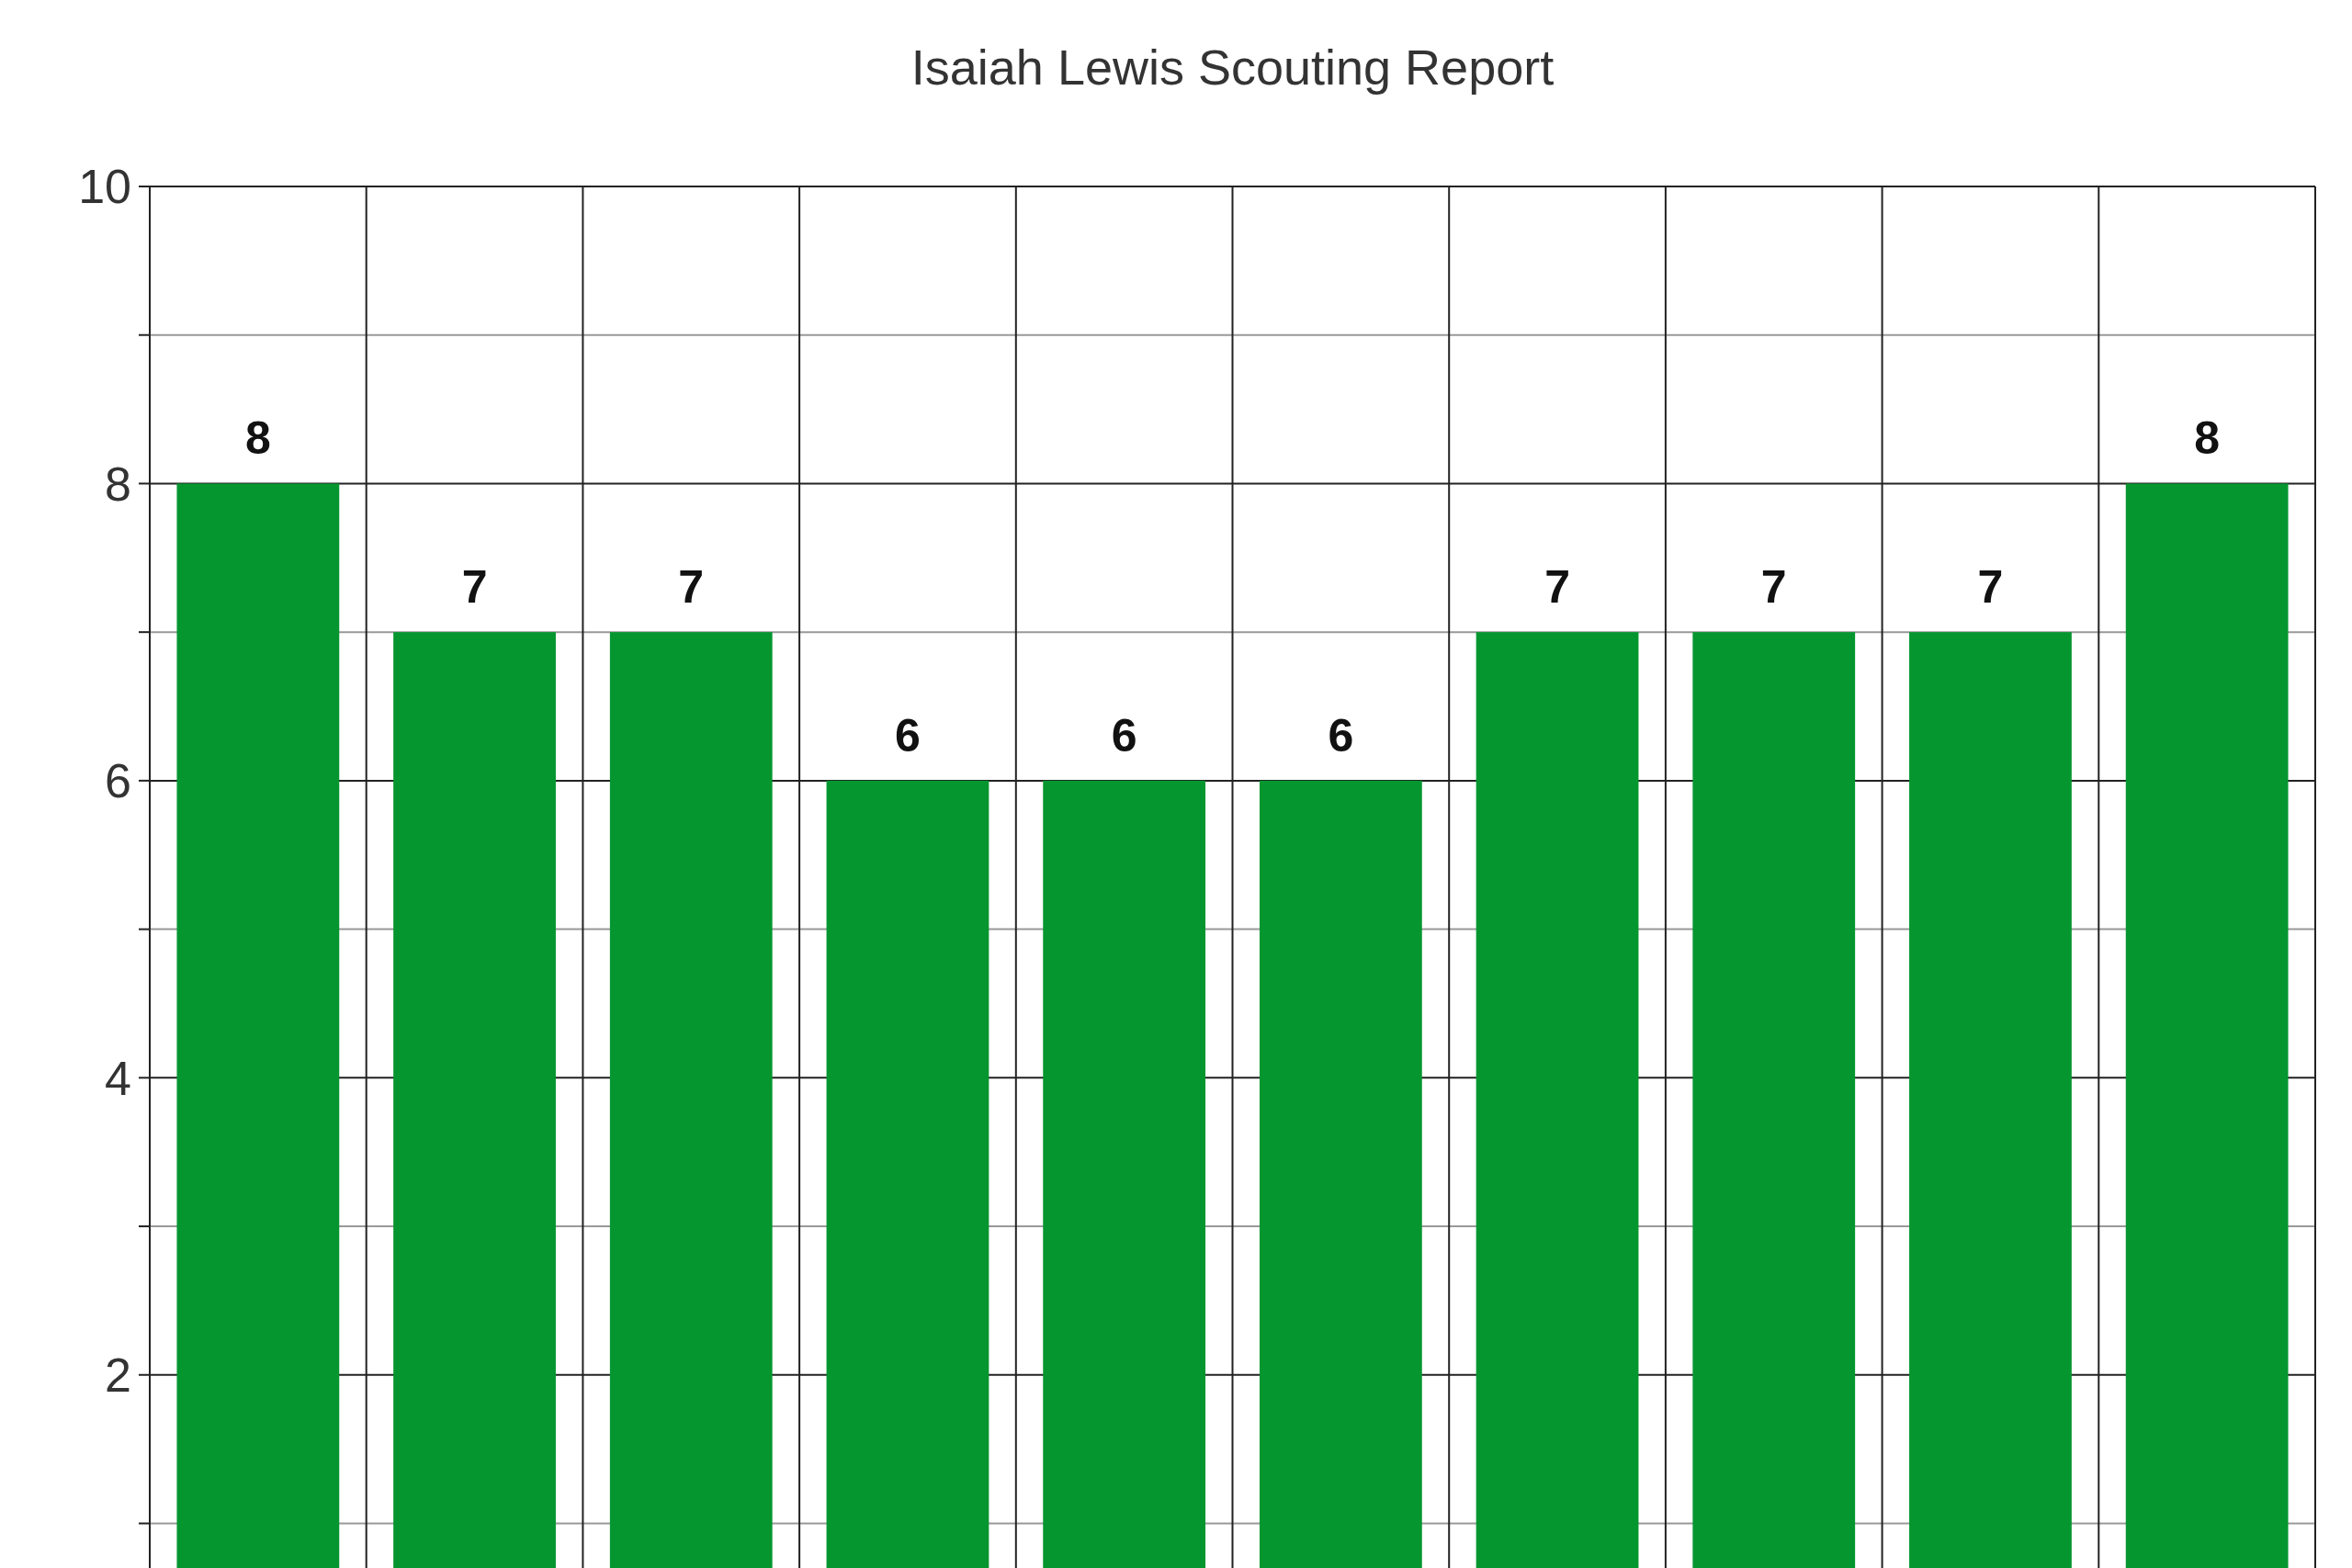 This screenshot has width=2352, height=1568. I want to click on y-tick-label: 8, so click(118, 484).